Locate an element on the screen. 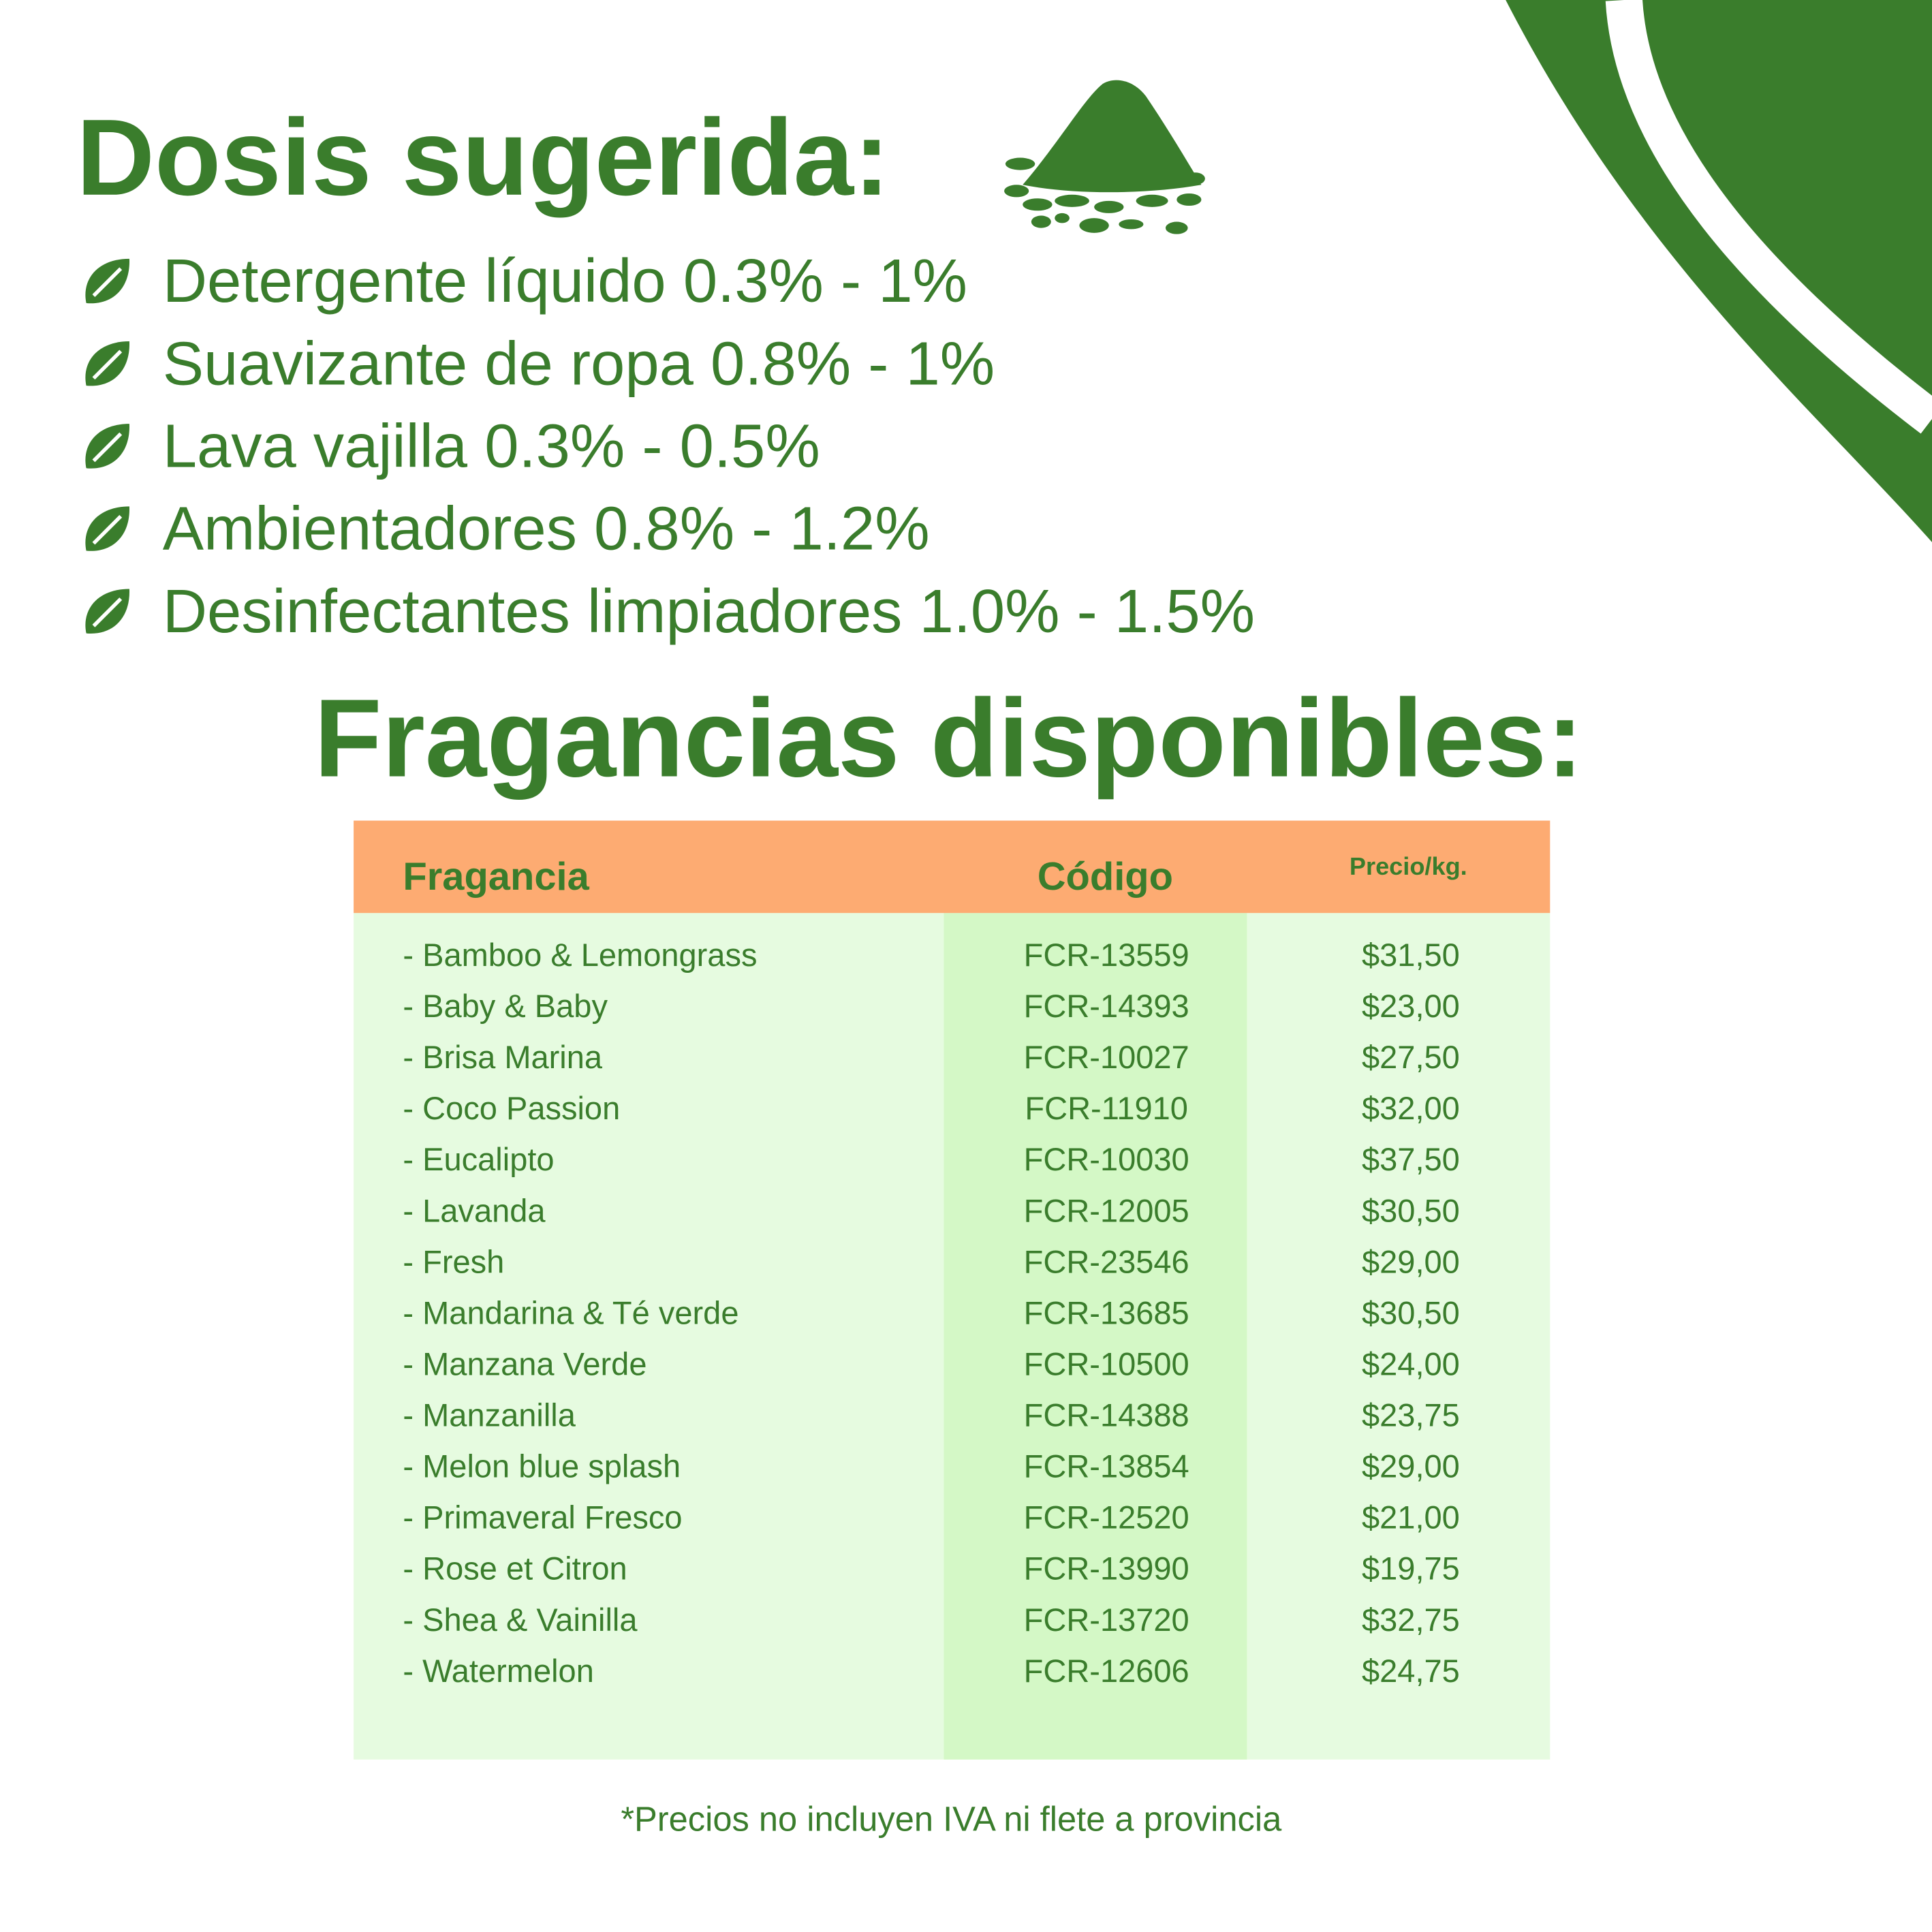 This screenshot has height=1932, width=1932. fragrance-code: FCR-14388 is located at coordinates (1106, 1415).